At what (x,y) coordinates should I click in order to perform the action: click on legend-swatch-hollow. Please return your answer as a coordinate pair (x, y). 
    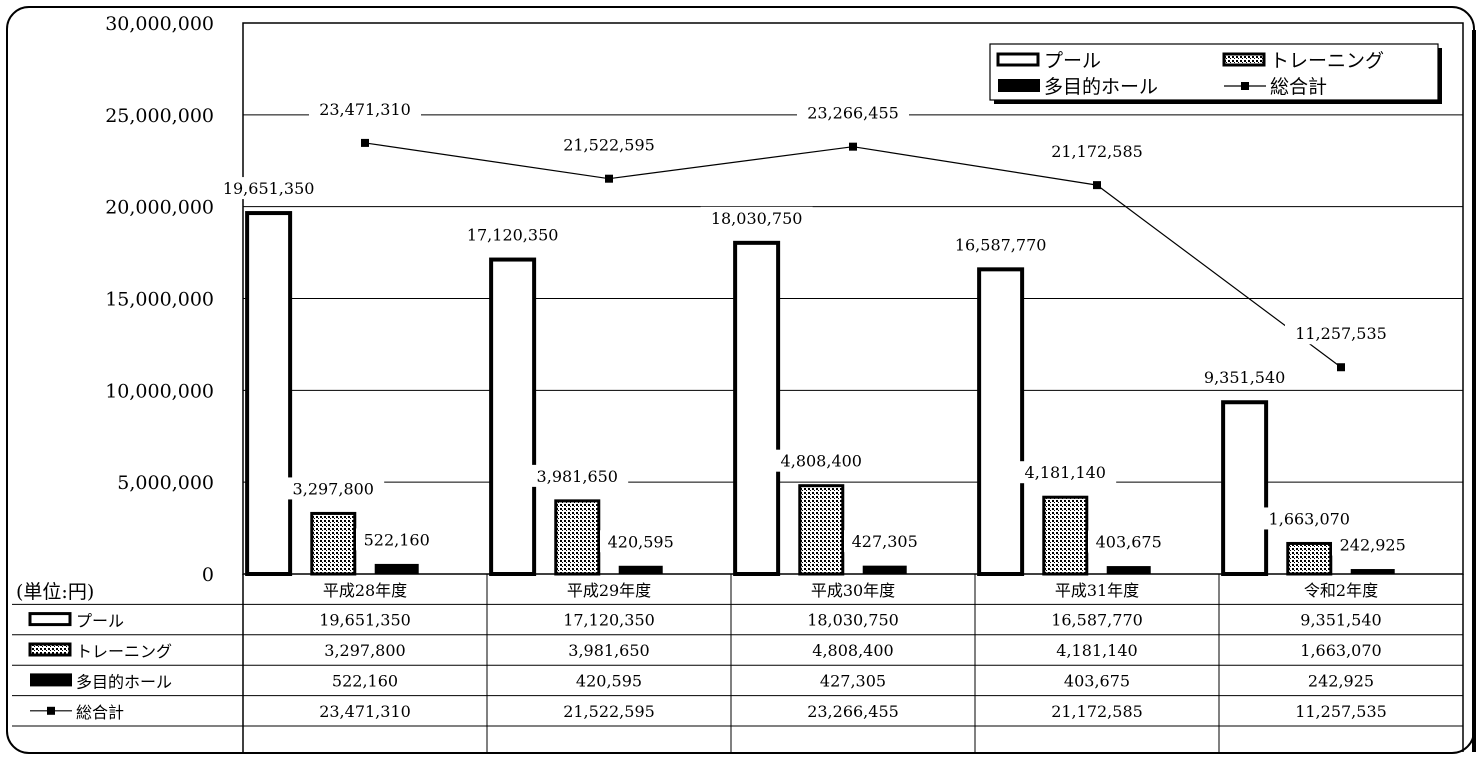
    Looking at the image, I should click on (50, 619).